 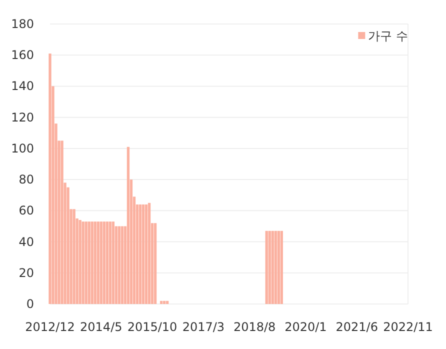 What do you see at coordinates (305, 327) in the screenshot?
I see `x-tick-label: 2020/1` at bounding box center [305, 327].